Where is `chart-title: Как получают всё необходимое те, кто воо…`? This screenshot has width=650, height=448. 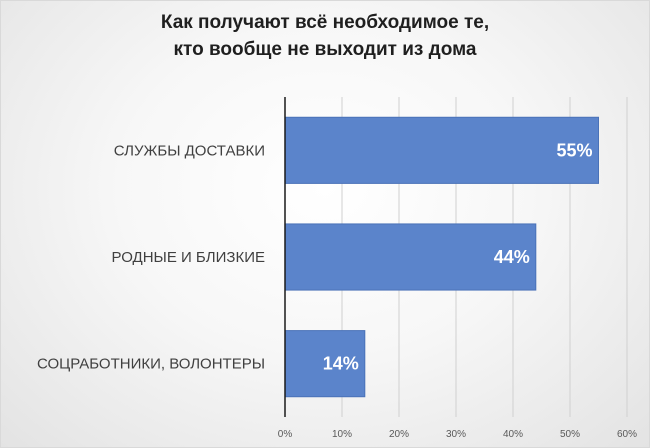 chart-title: Как получают всё необходимое те, кто воо… is located at coordinates (325, 36).